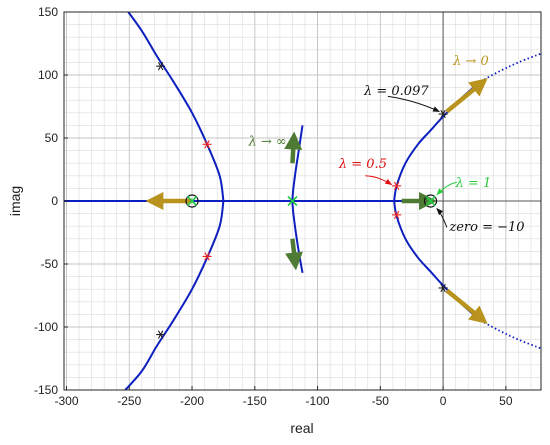 The image size is (550, 445). Describe the element at coordinates (192, 401) in the screenshot. I see `x-tick-label: -200` at that location.